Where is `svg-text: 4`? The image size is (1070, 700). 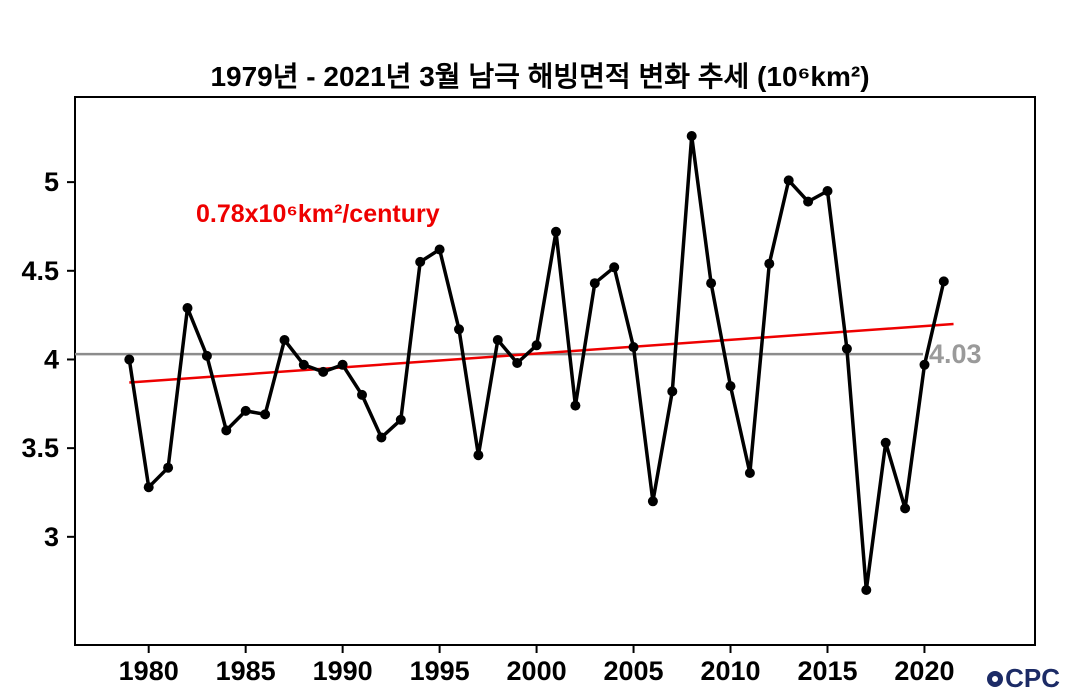
svg-text: 4 is located at coordinates (51, 359).